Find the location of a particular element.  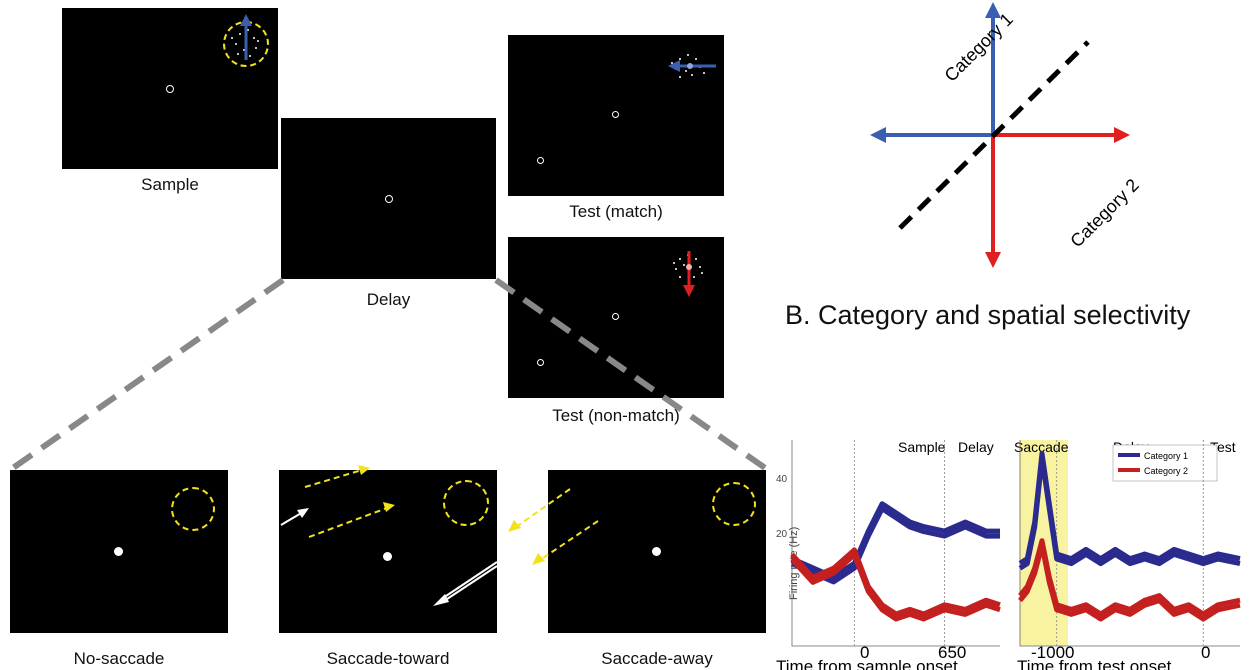

epoch-delay-label: Delay is located at coordinates (976, 447).